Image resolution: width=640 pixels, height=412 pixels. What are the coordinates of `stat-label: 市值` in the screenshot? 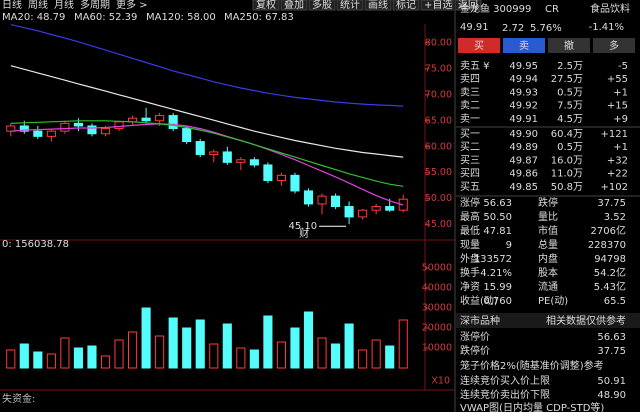 It's located at (548, 230).